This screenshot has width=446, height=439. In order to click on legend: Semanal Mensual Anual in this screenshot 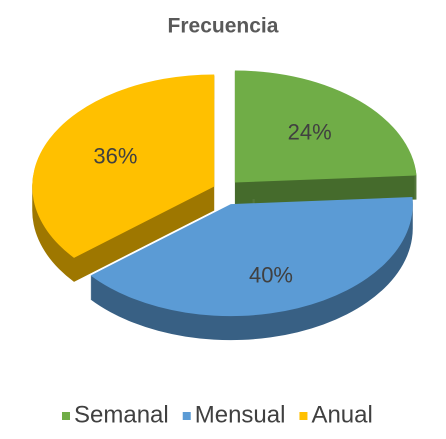, I will do `click(217, 414)`.